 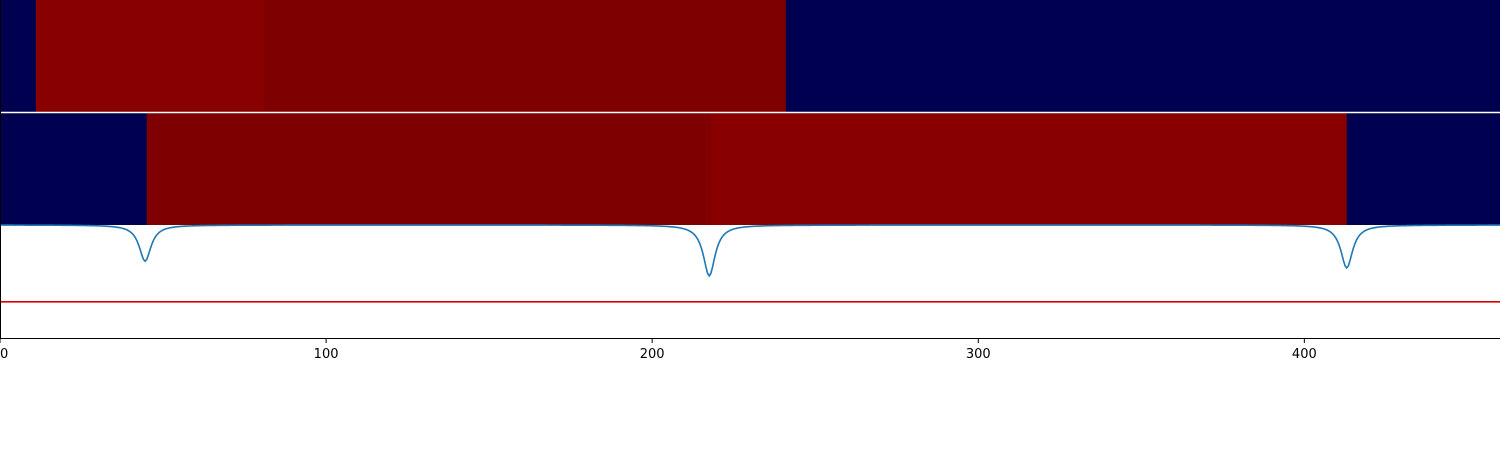 I want to click on x-tick-label: 400, so click(x=1304, y=354).